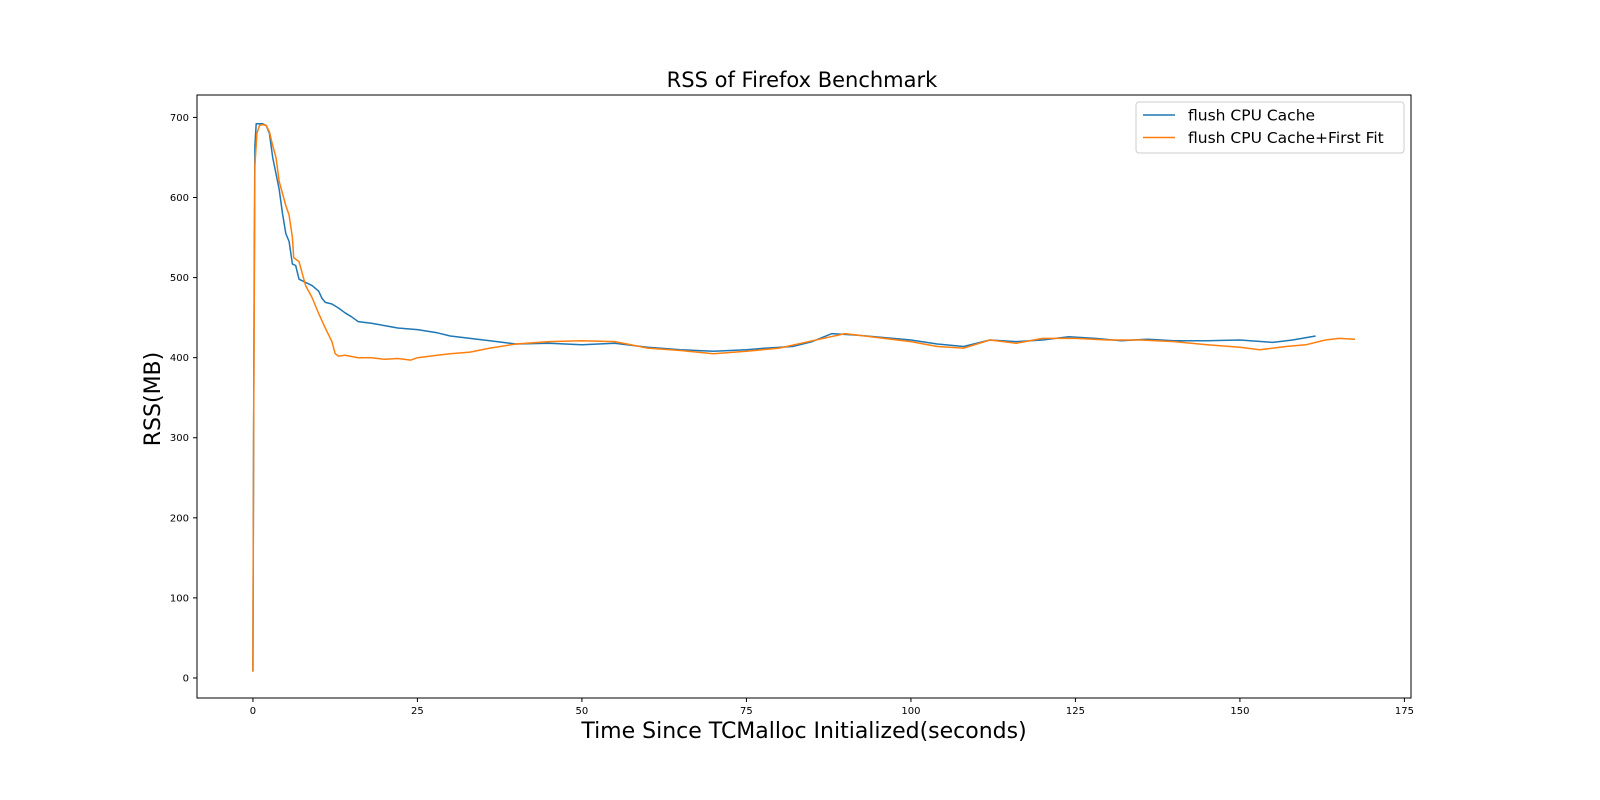 This screenshot has height=800, width=1600. I want to click on y-axis: 0 100 200 300 400 500 600 700, so click(183, 398).